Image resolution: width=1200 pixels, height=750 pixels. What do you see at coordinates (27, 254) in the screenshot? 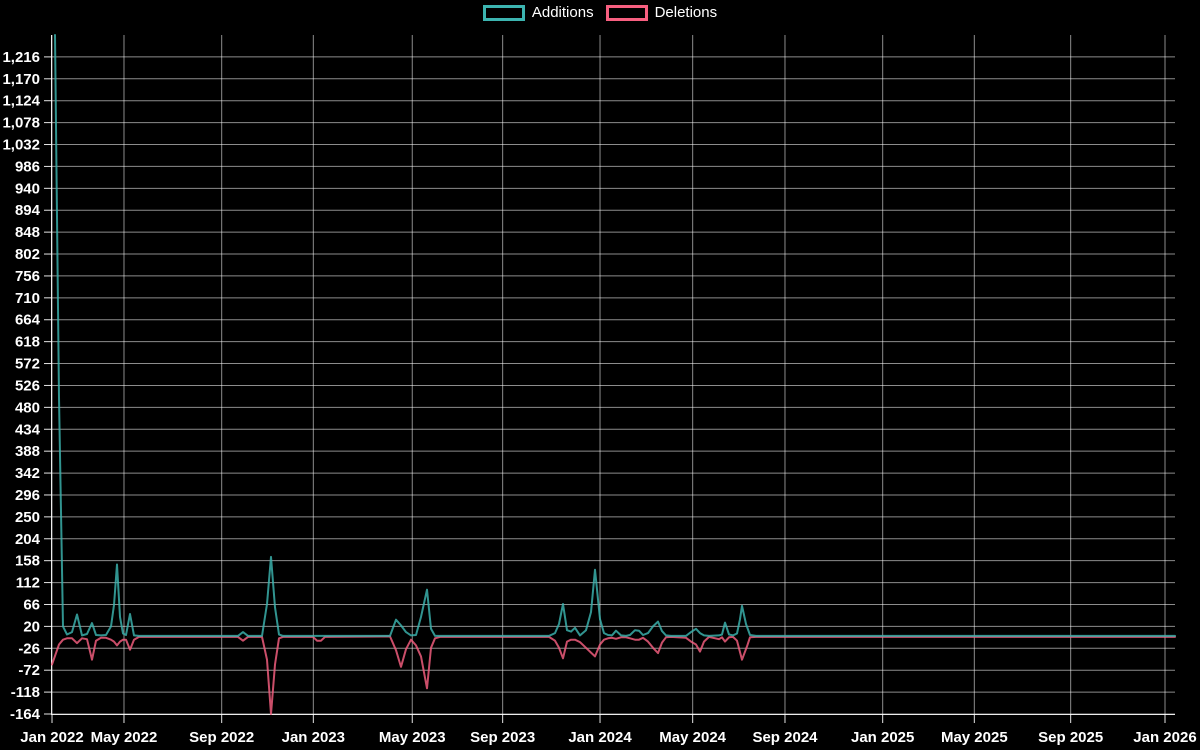
I see `y-tick-label: 802` at bounding box center [27, 254].